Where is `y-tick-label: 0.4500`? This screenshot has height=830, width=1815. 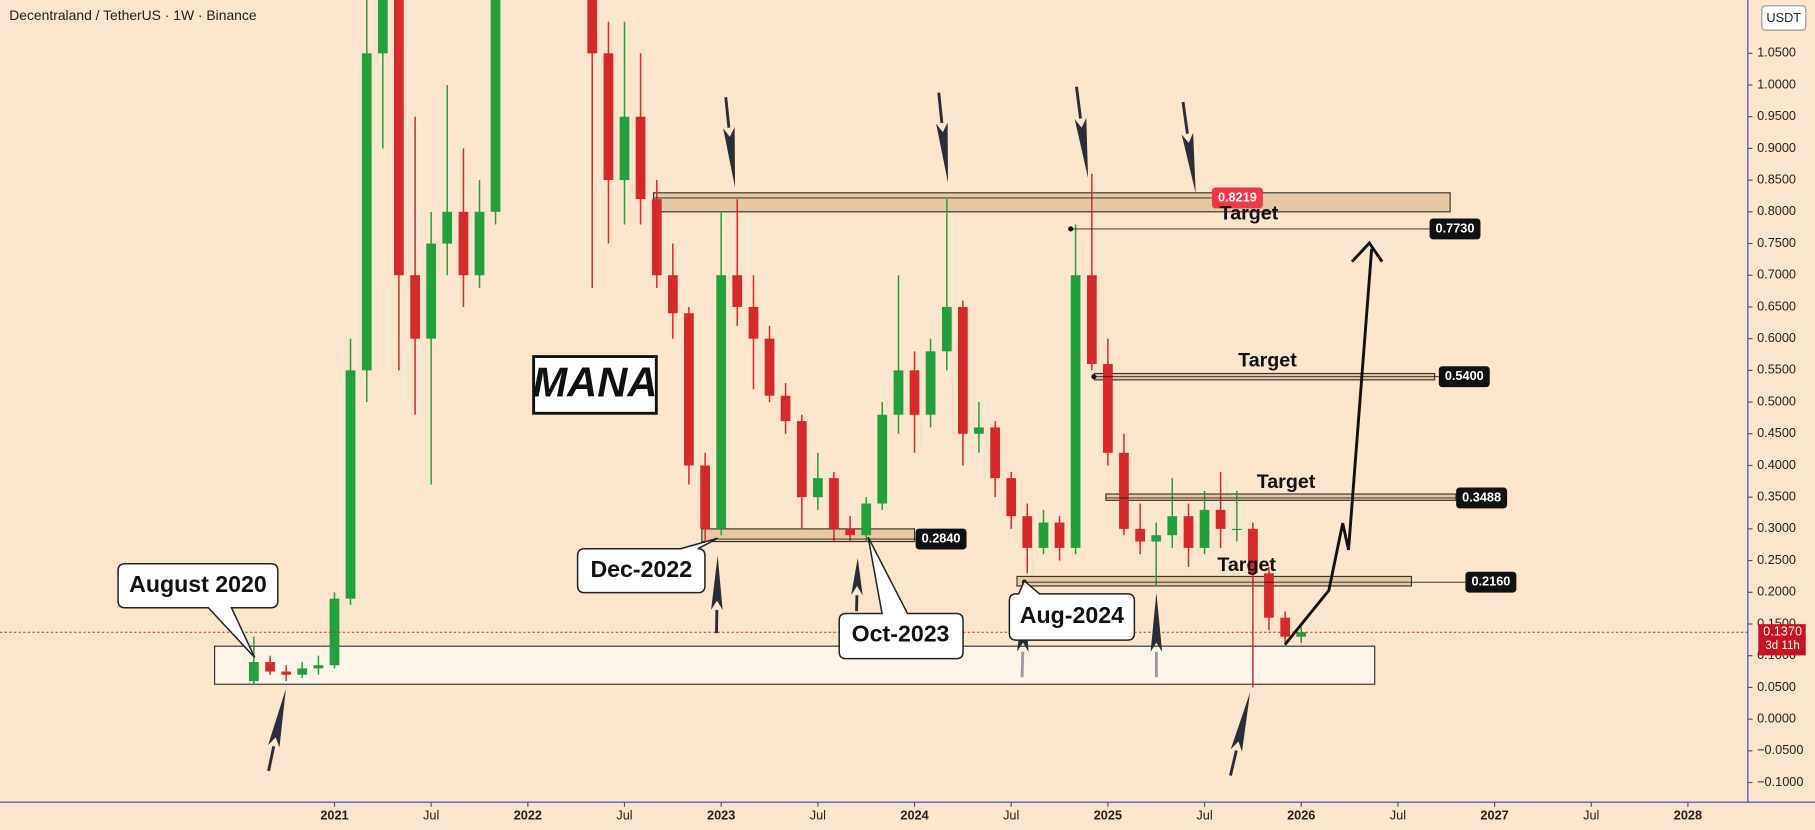
y-tick-label: 0.4500 is located at coordinates (1776, 432).